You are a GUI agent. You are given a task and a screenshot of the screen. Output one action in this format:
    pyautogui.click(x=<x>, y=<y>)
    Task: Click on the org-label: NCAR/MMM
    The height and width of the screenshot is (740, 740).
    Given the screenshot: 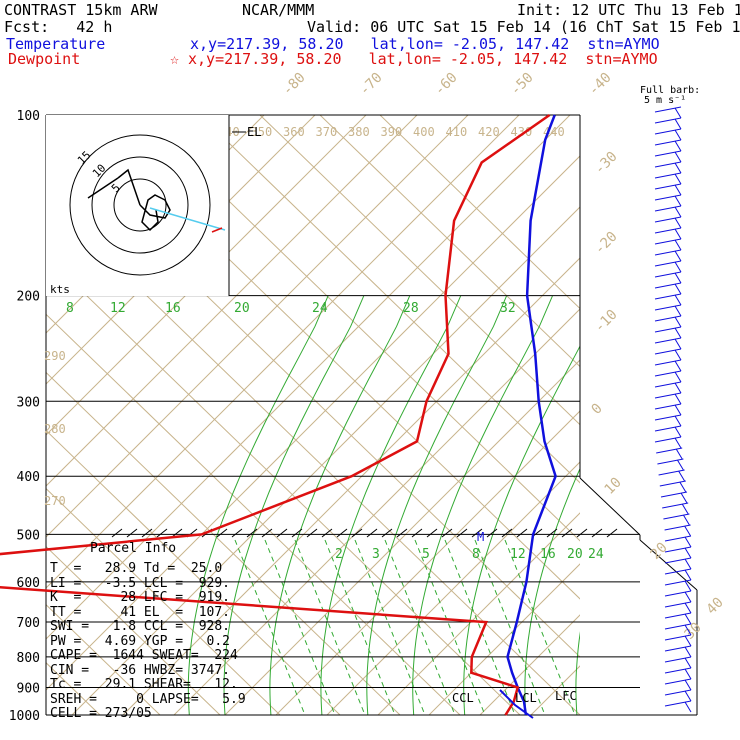 What is the action you would take?
    pyautogui.click(x=278, y=10)
    